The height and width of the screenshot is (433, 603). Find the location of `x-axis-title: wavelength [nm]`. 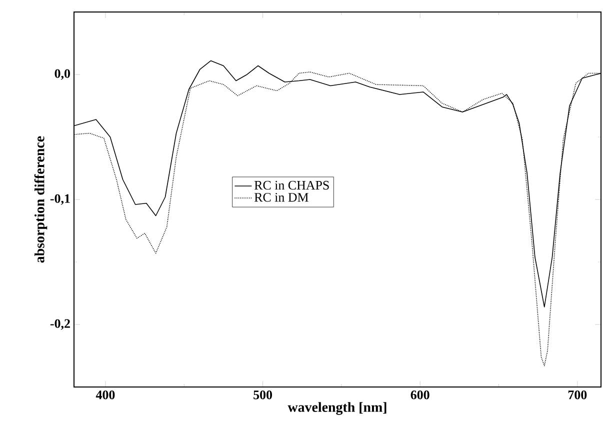

x-axis-title: wavelength [nm] is located at coordinates (337, 408).